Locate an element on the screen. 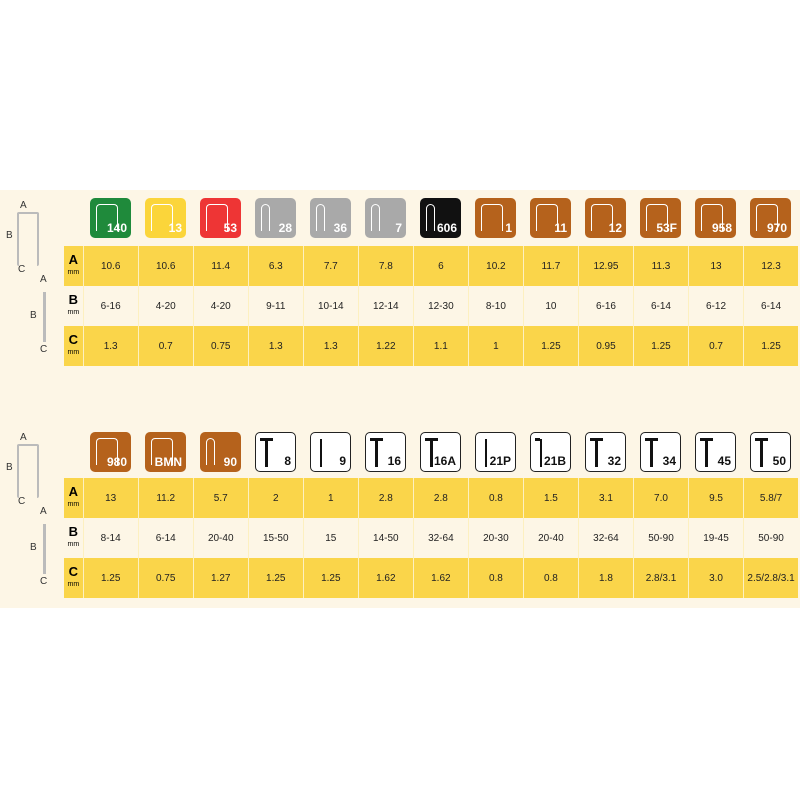  cell-16-b: 14-50 is located at coordinates (385, 538).